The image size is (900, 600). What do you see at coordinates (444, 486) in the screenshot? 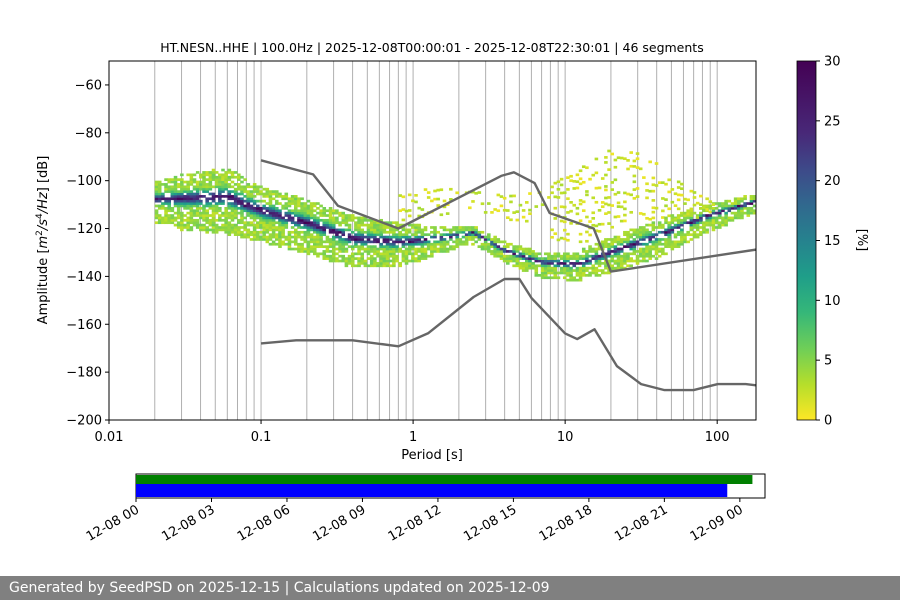
I see `availability-bars` at bounding box center [444, 486].